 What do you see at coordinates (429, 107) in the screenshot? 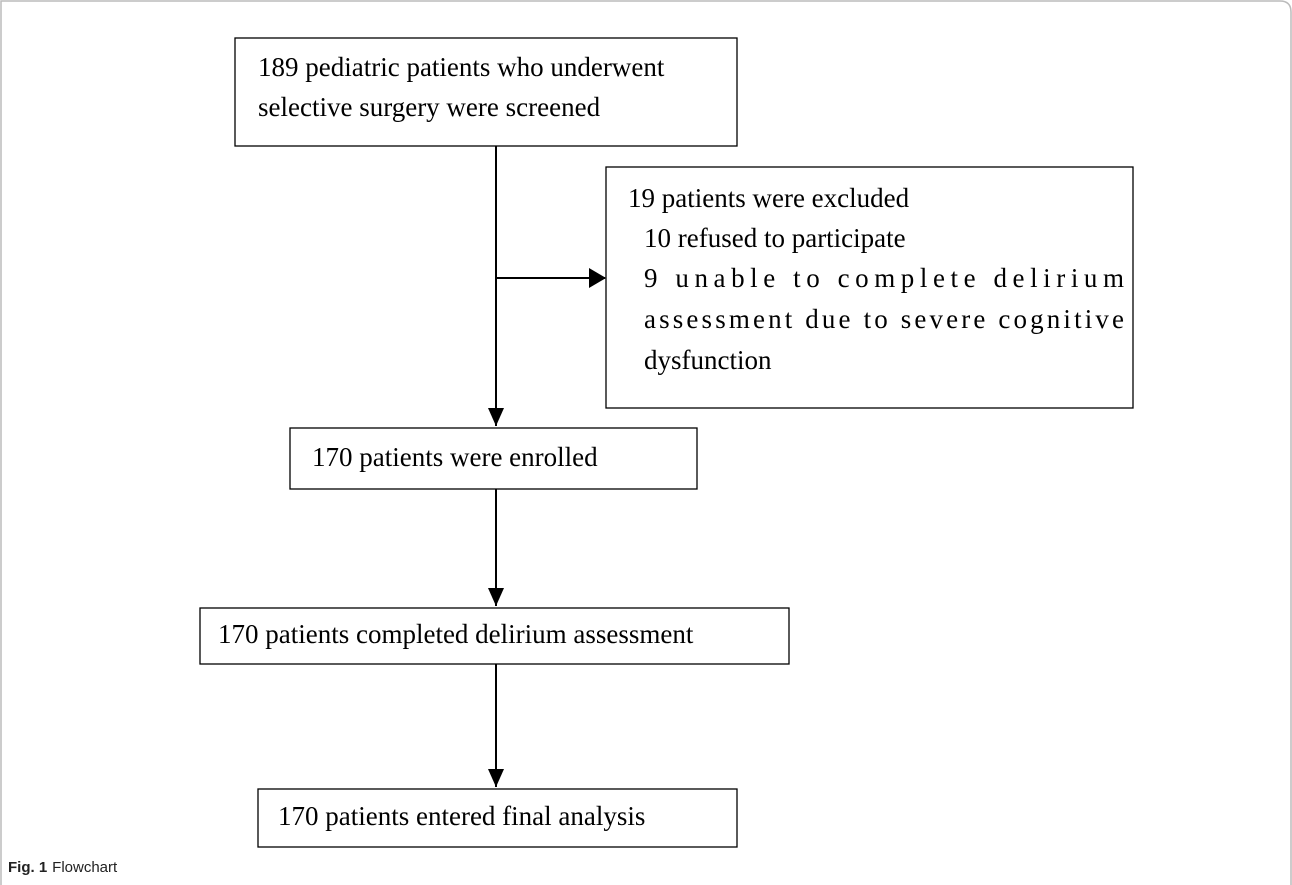
I see `node-text: selective surgery were screened` at bounding box center [429, 107].